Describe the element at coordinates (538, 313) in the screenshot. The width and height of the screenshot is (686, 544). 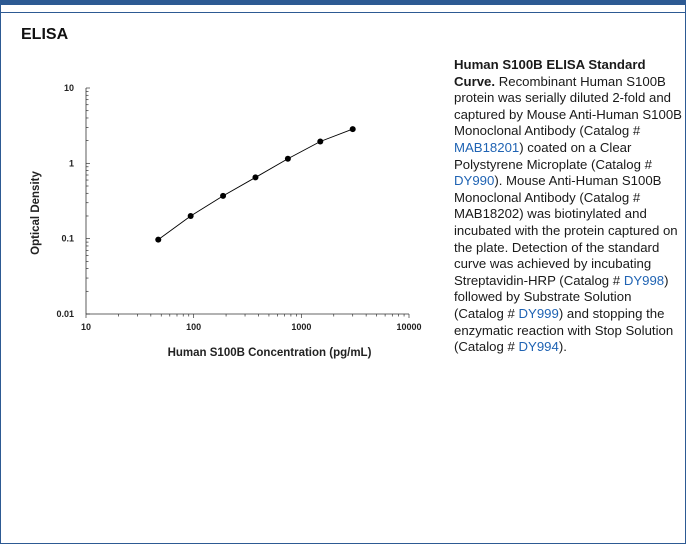
I see `catalog-link: DY999` at that location.